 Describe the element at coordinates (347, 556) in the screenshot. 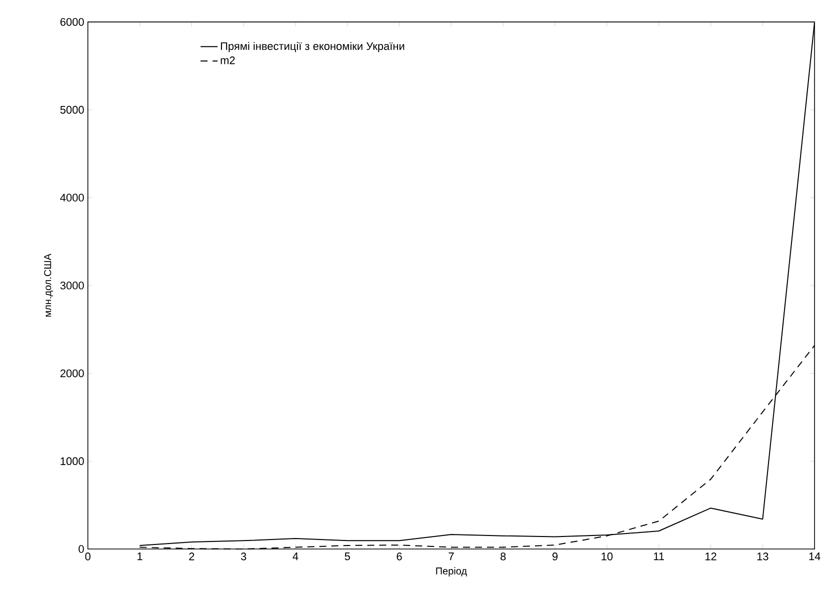

I see `x-tick-label: 5` at that location.